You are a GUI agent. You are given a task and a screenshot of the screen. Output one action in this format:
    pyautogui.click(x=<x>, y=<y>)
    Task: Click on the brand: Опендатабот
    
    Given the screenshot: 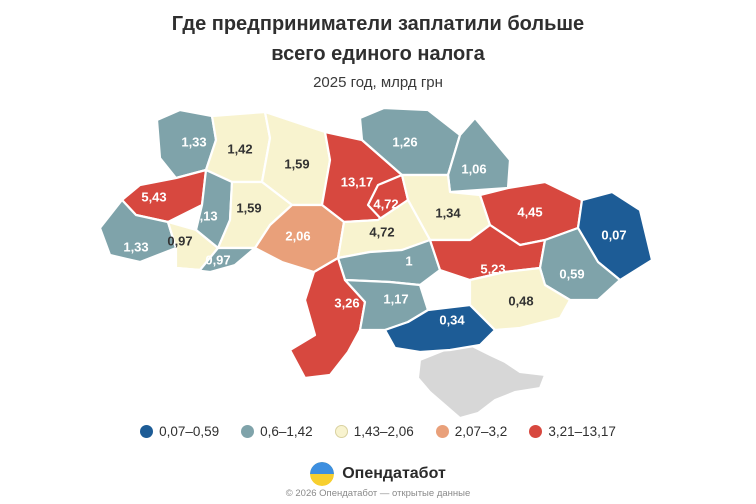 What is the action you would take?
    pyautogui.click(x=378, y=474)
    